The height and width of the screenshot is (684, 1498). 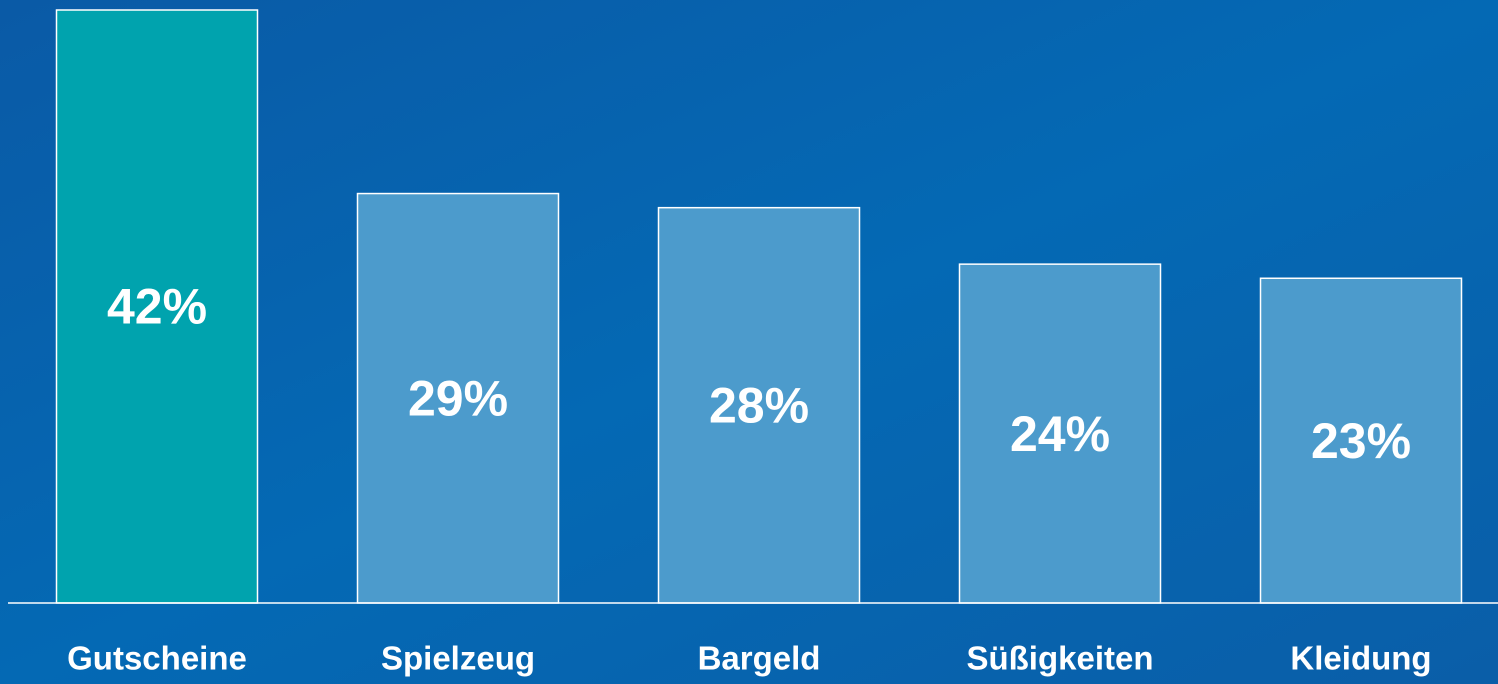 What do you see at coordinates (458, 658) in the screenshot?
I see `x-tick-label: Spielzeug` at bounding box center [458, 658].